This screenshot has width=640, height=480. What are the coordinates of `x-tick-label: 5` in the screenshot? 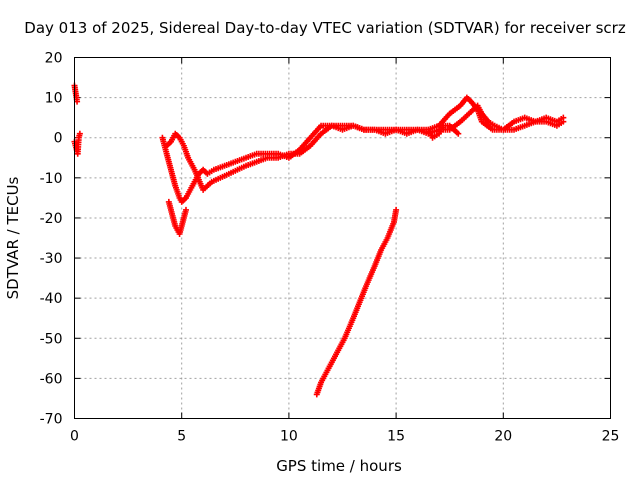 It's located at (181, 437).